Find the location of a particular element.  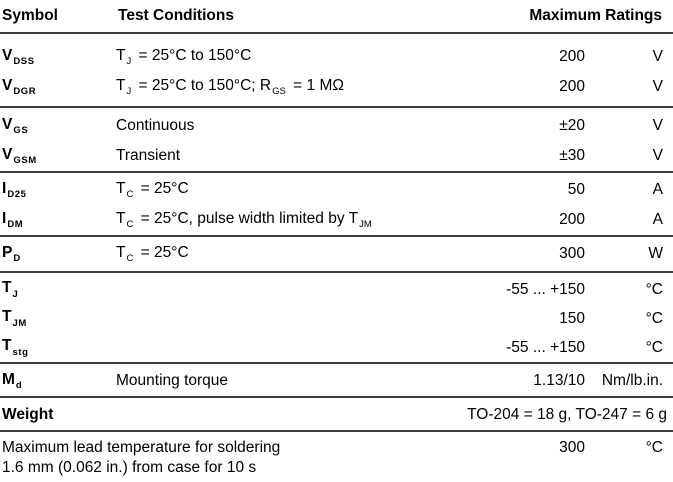

header-maximum-ratings: Maximum Ratings is located at coordinates (595, 15).